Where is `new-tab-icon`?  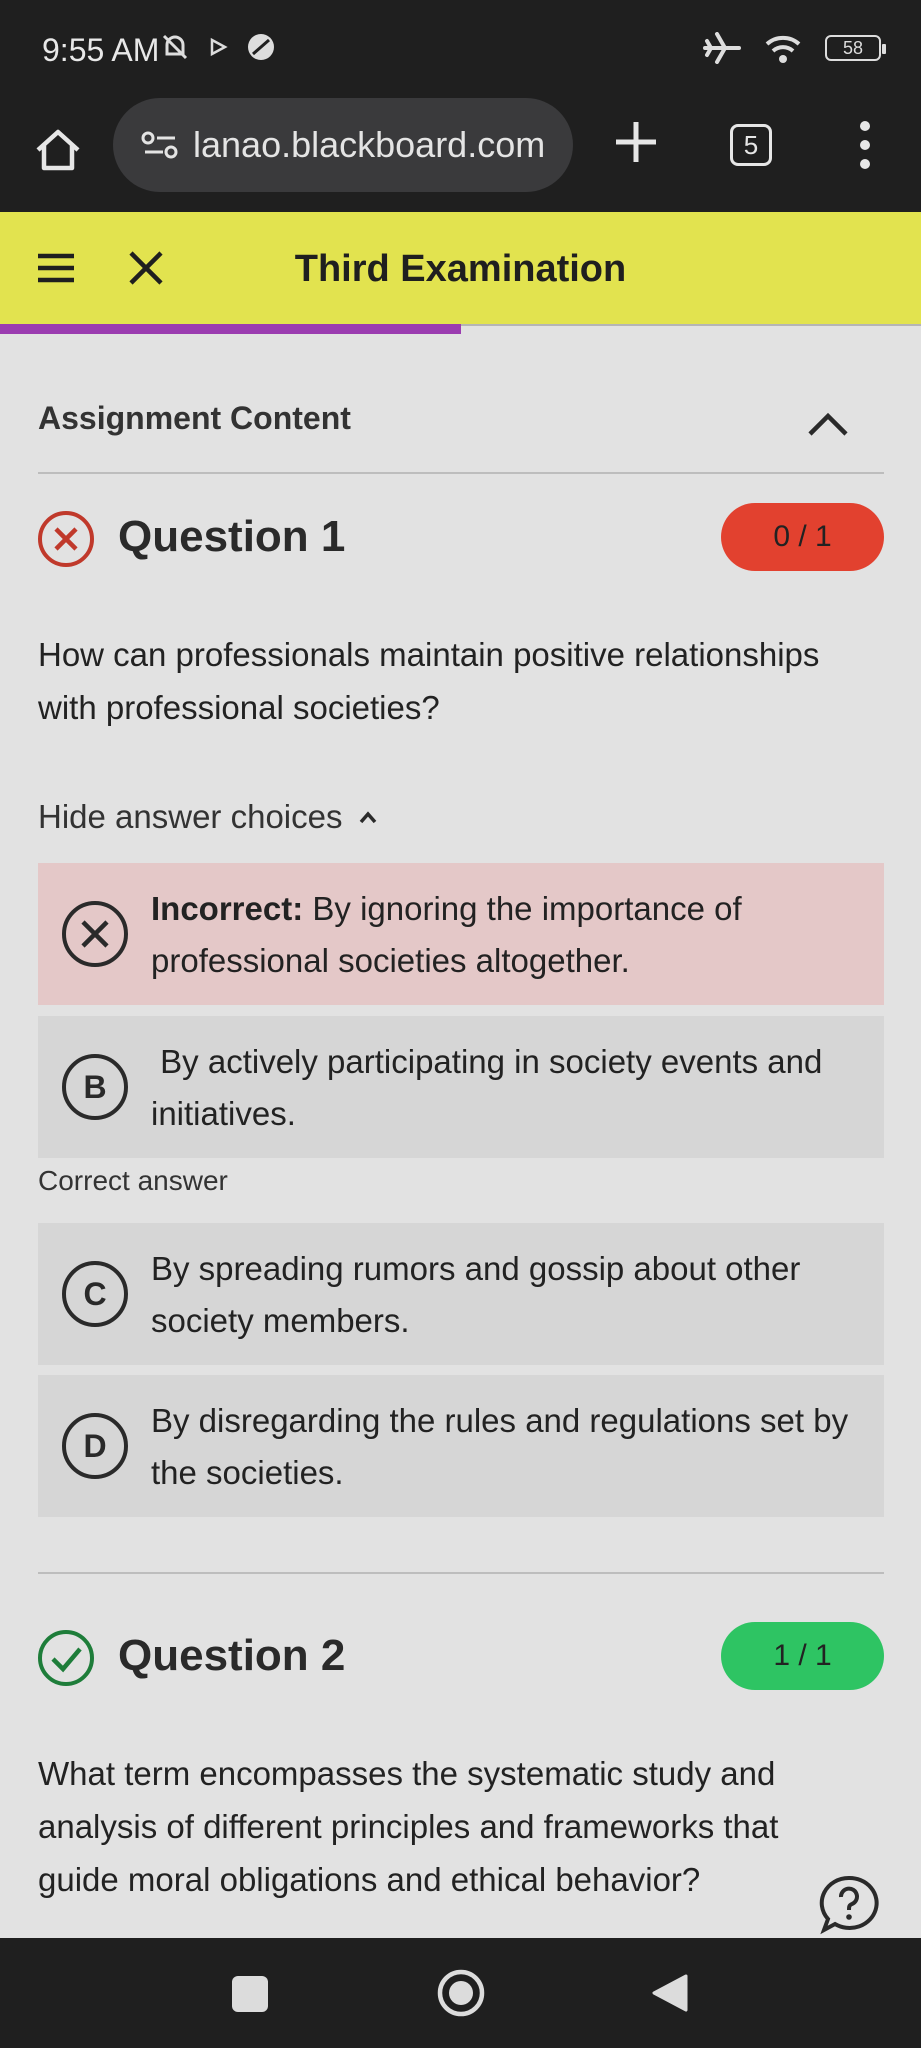 new-tab-icon is located at coordinates (636, 142).